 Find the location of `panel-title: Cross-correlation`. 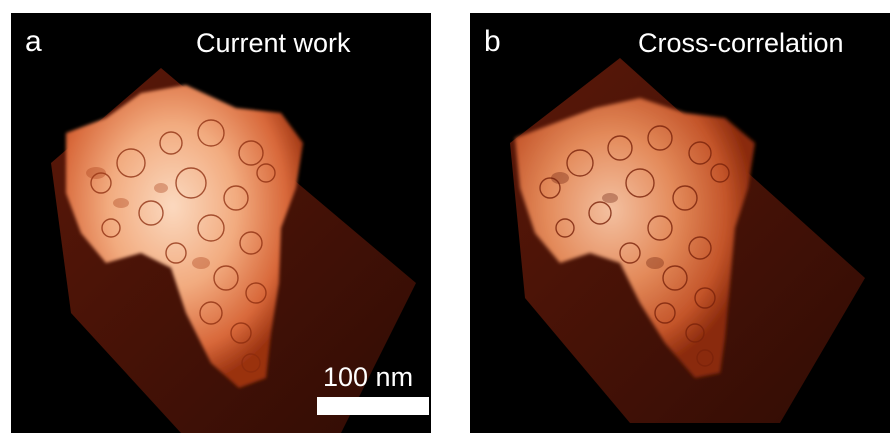

panel-title: Cross-correlation is located at coordinates (741, 43).